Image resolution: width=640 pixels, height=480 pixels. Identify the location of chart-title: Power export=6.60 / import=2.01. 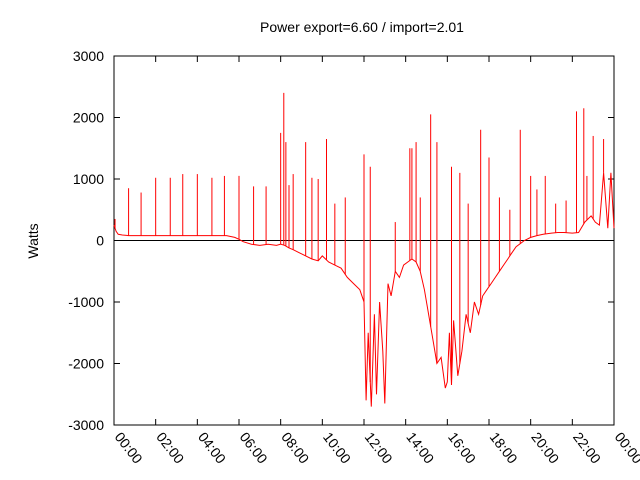
(362, 27).